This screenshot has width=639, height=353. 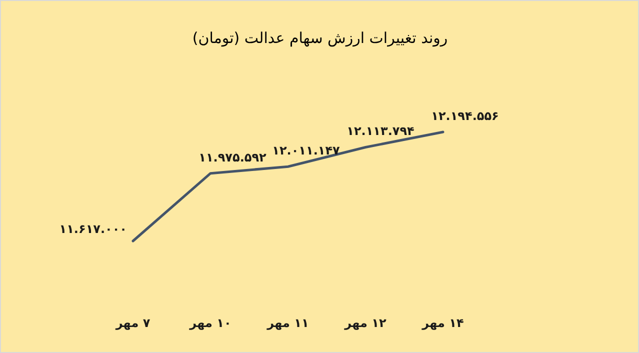 I want to click on x-tick-label: ۱۴ مهر, so click(x=442, y=323).